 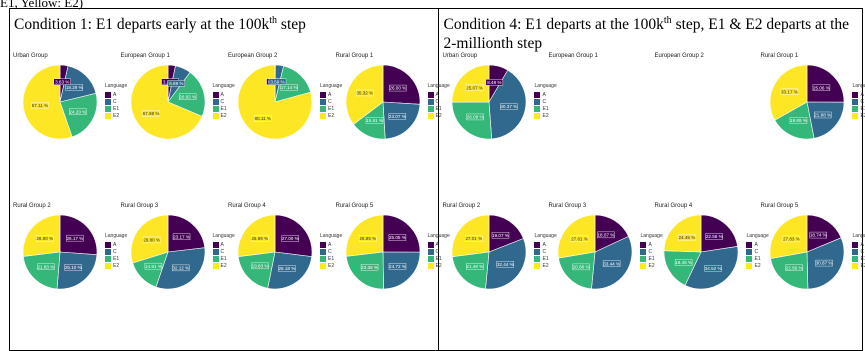 I want to click on svg-text: 18.29 %, so click(x=74, y=87).